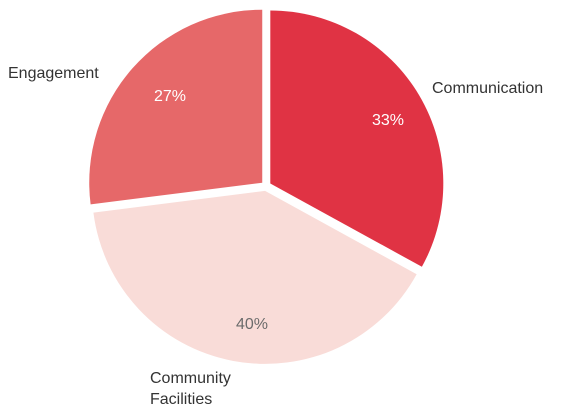 The image size is (561, 406). What do you see at coordinates (170, 96) in the screenshot?
I see `slice-value-label-engagement: 27%` at bounding box center [170, 96].